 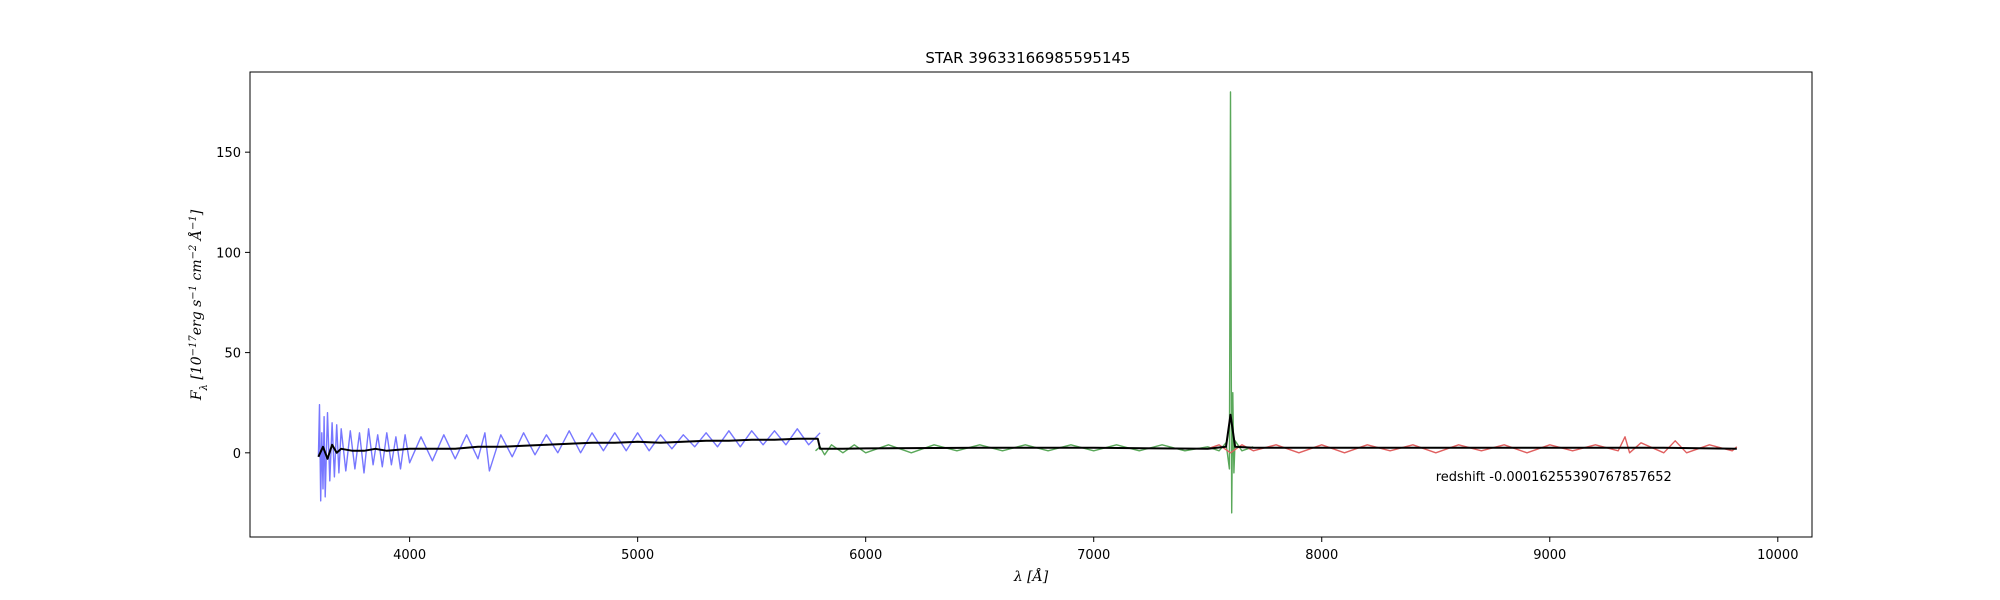 I want to click on x-tick-label: 10000, so click(x=1777, y=555).